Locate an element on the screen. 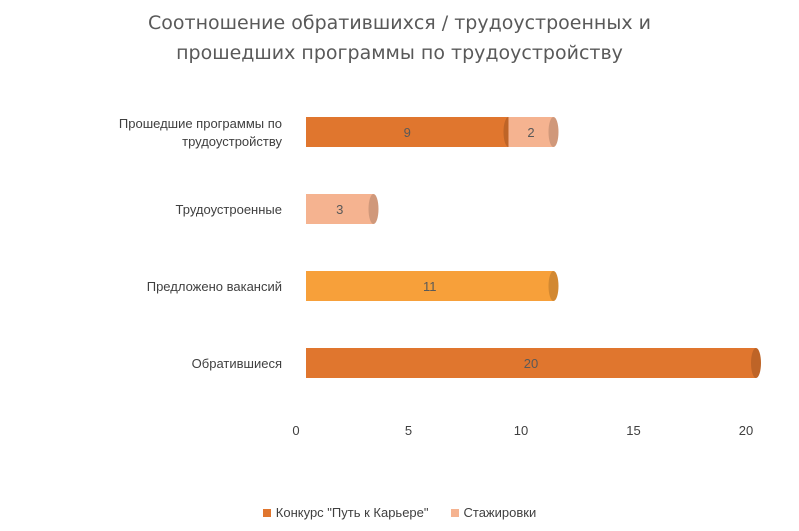 The height and width of the screenshot is (531, 799). legend-swatch-konkurs is located at coordinates (266, 512).